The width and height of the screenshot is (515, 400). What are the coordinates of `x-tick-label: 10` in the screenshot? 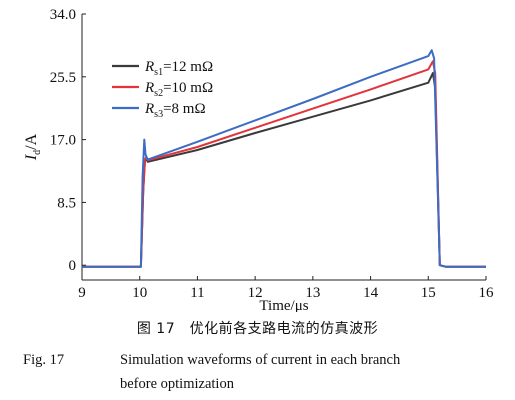 It's located at (139, 293).